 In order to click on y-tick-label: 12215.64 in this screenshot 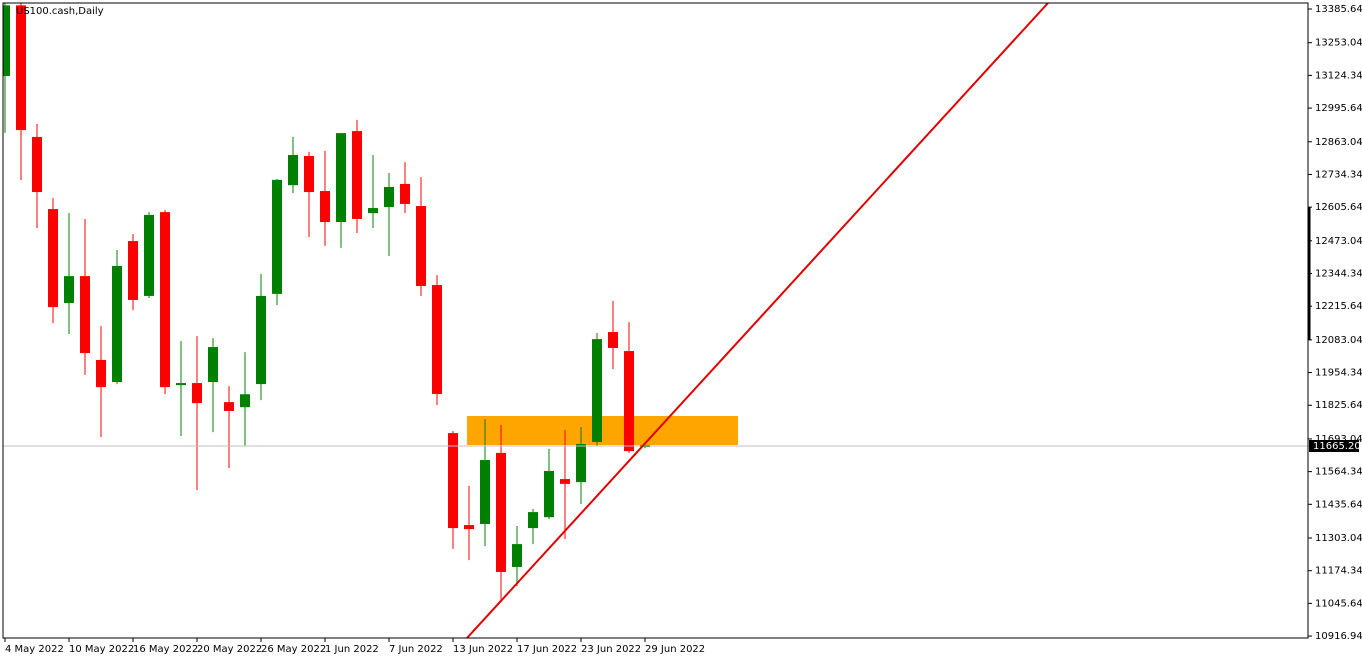, I will do `click(1338, 306)`.